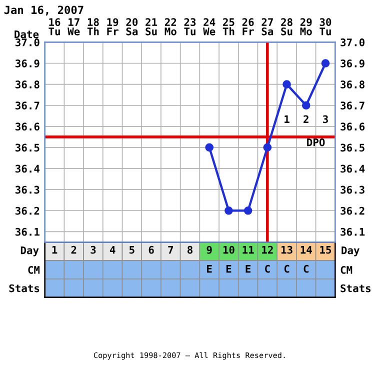  I want to click on y2-tick-label: 36.1, so click(352, 232).